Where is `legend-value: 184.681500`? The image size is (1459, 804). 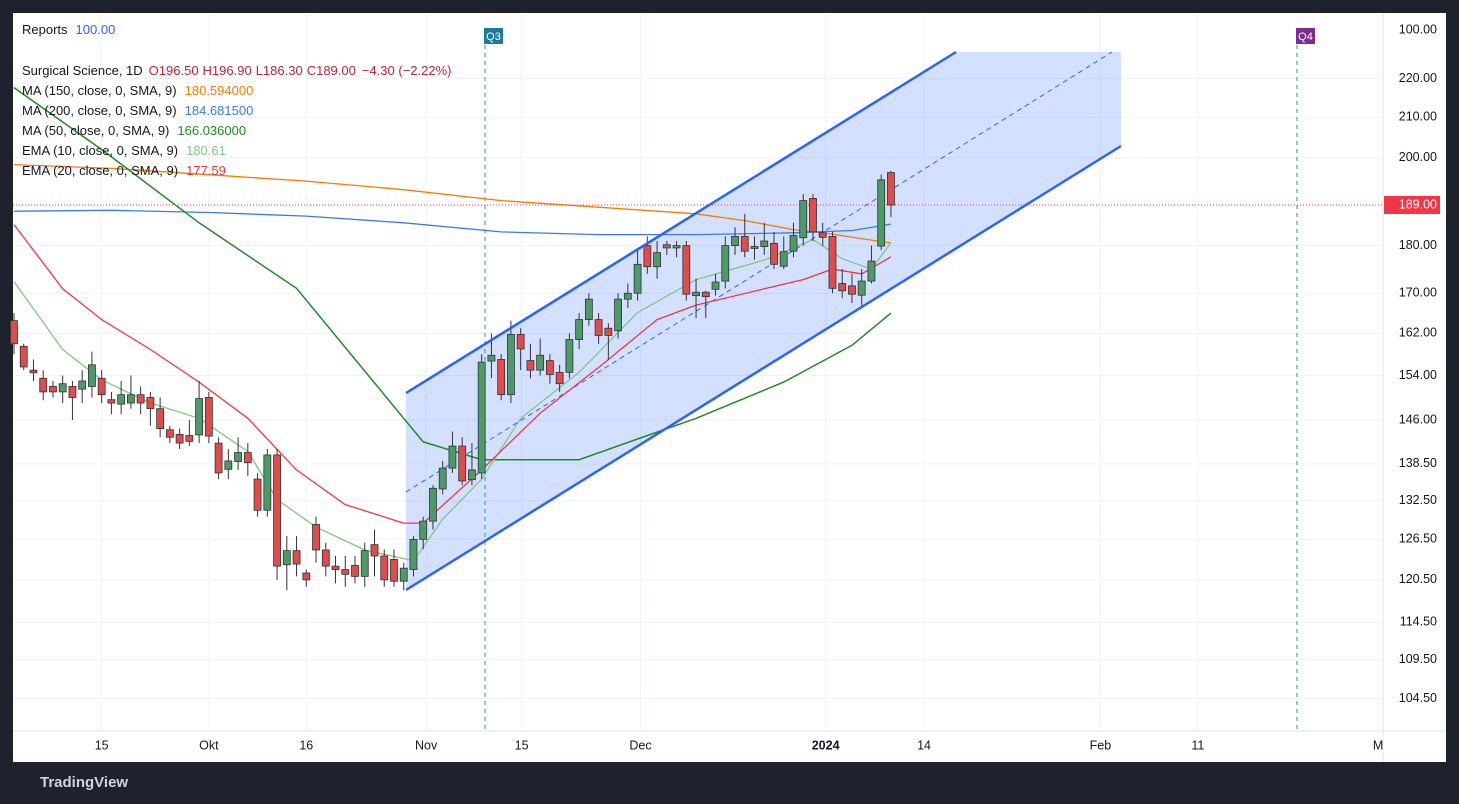
legend-value: 184.681500 is located at coordinates (219, 110).